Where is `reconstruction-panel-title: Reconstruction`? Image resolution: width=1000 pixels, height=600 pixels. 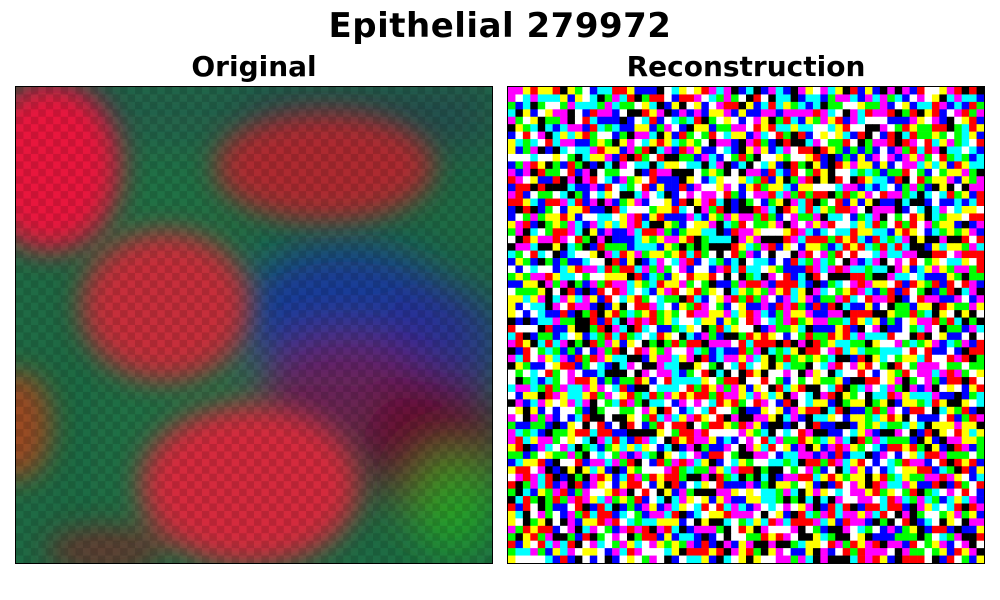
reconstruction-panel-title: Reconstruction is located at coordinates (746, 66).